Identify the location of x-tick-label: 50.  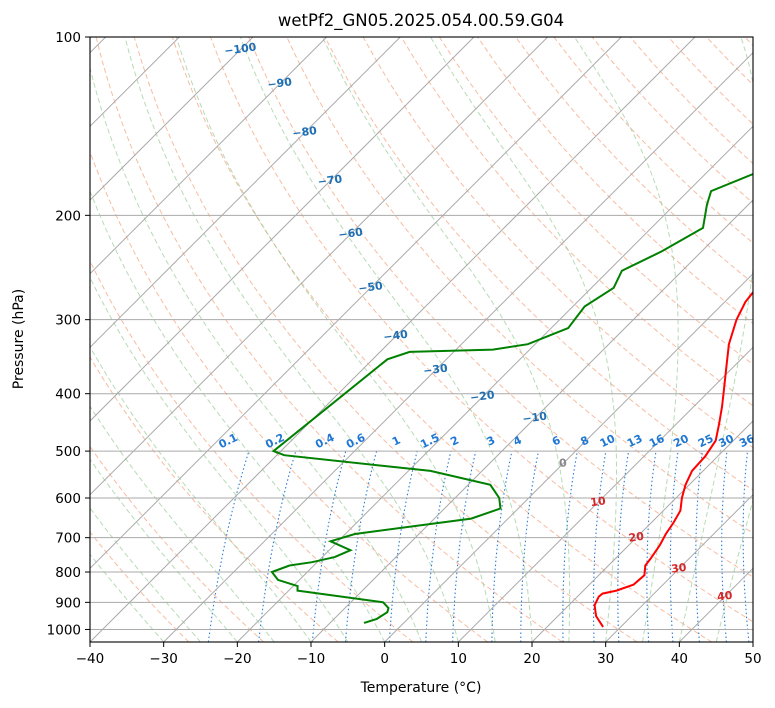
(752, 659).